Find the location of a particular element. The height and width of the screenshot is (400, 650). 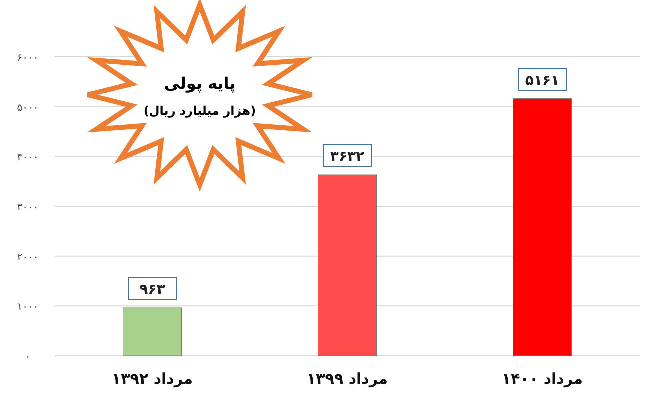

y-tick-label: ۲۰۰۰ is located at coordinates (28, 258).